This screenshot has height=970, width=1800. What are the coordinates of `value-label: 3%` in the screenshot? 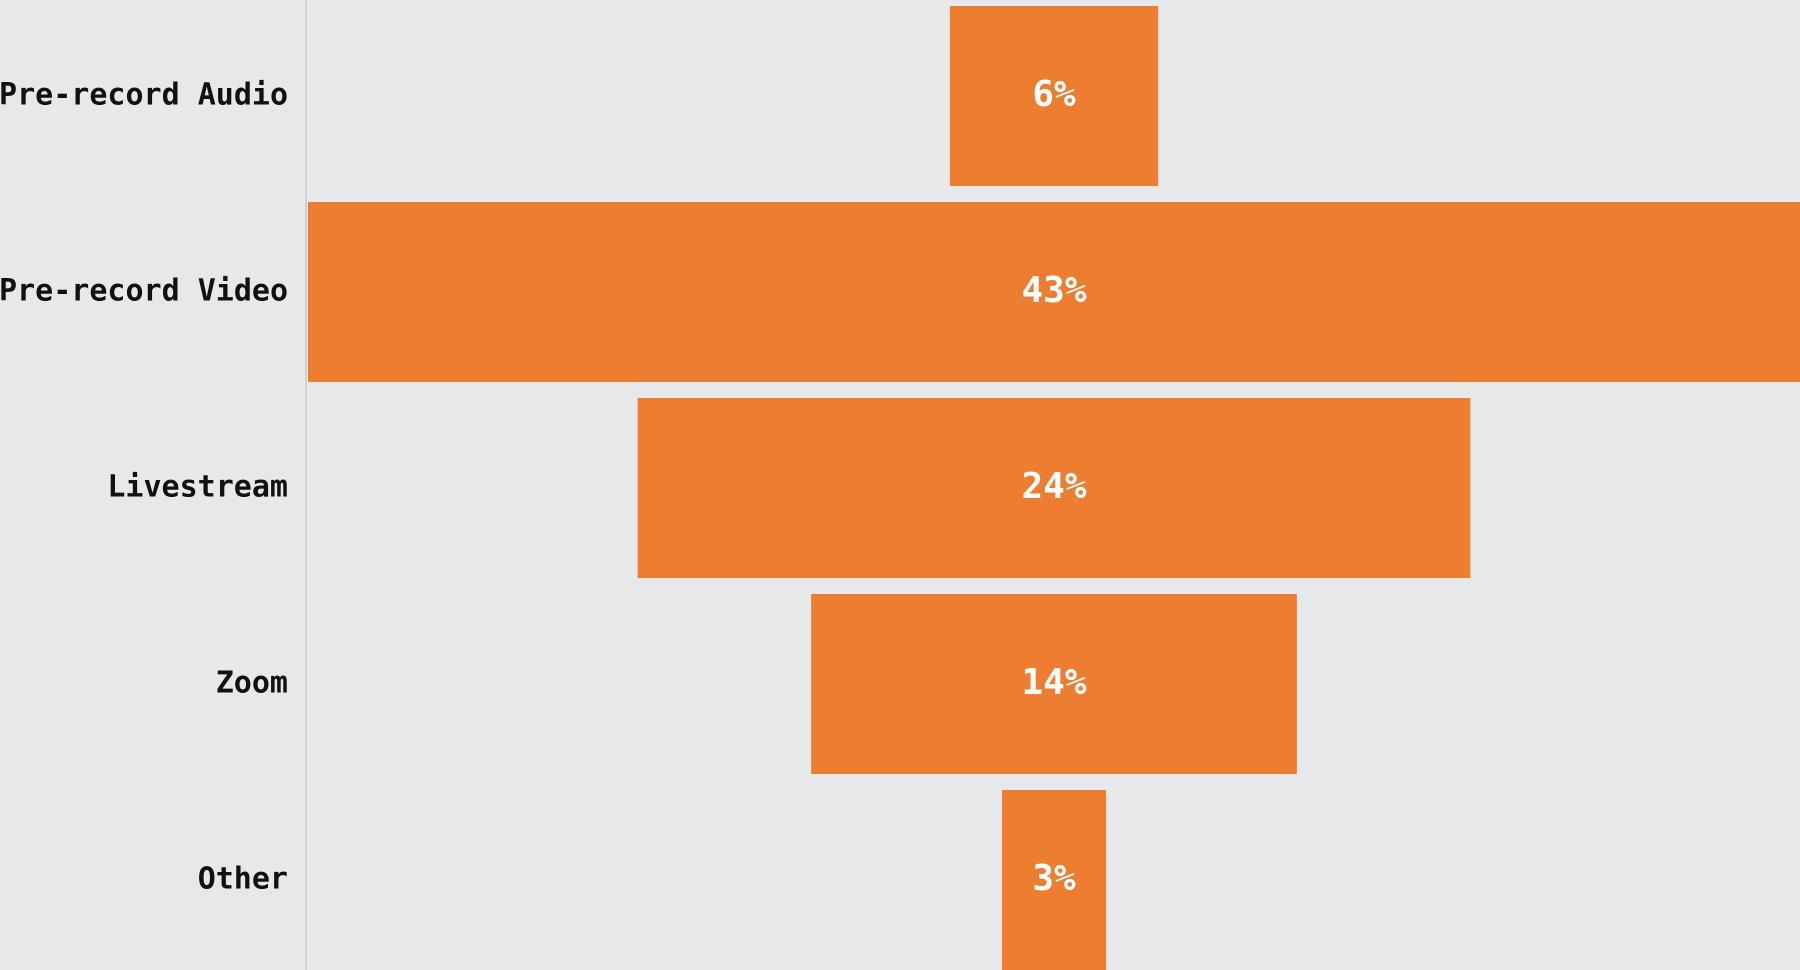 It's located at (1054, 878).